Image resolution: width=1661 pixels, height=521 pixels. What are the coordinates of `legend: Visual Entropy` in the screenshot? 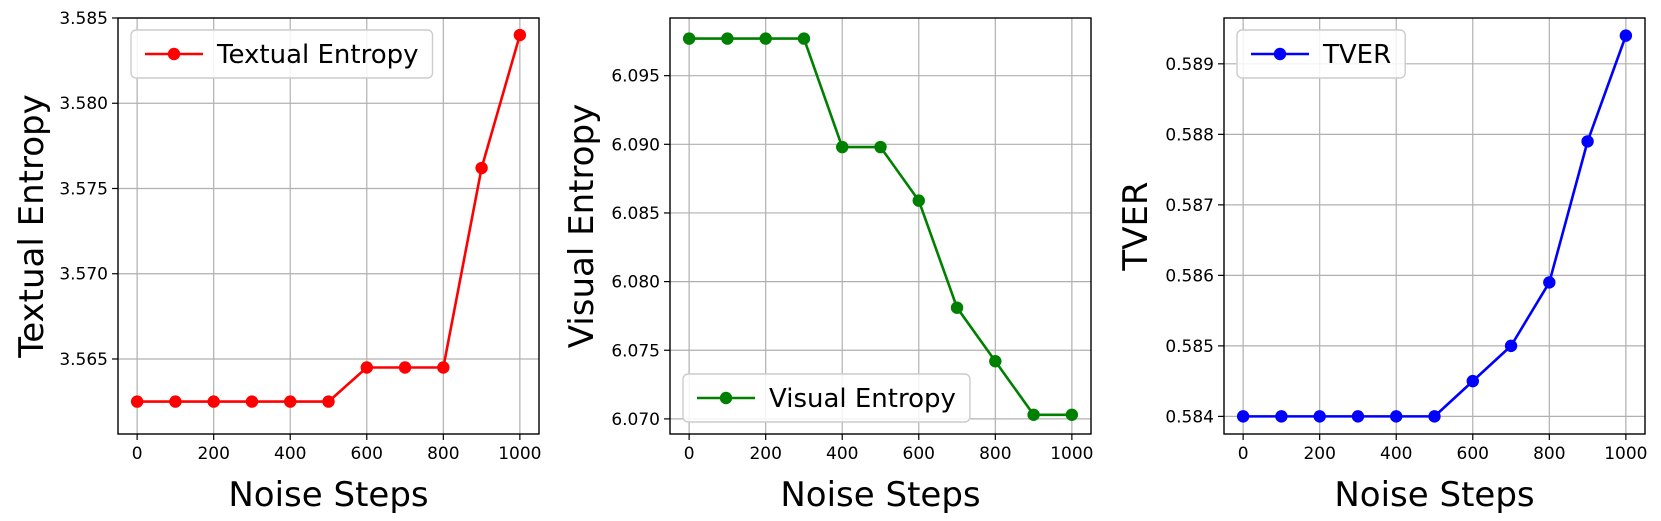 It's located at (826, 398).